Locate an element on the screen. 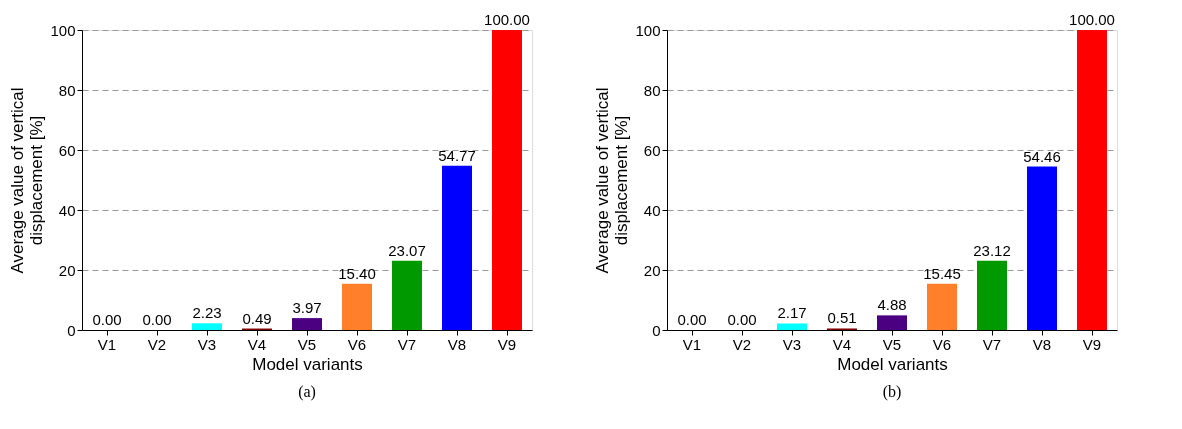  data-label: 0.51 is located at coordinates (842, 318).